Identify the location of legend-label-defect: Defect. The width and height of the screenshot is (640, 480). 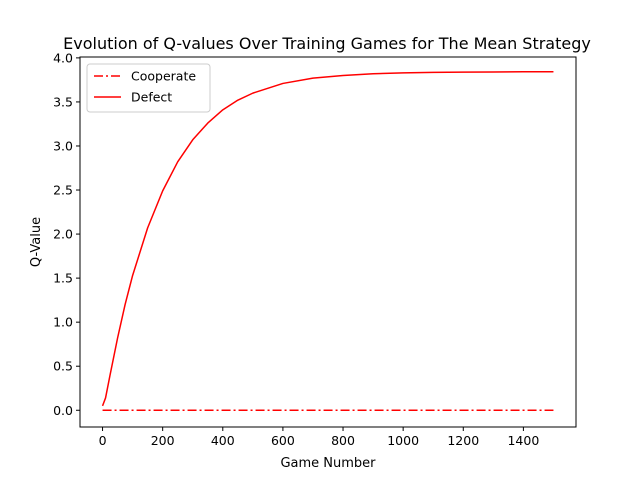
(151, 97).